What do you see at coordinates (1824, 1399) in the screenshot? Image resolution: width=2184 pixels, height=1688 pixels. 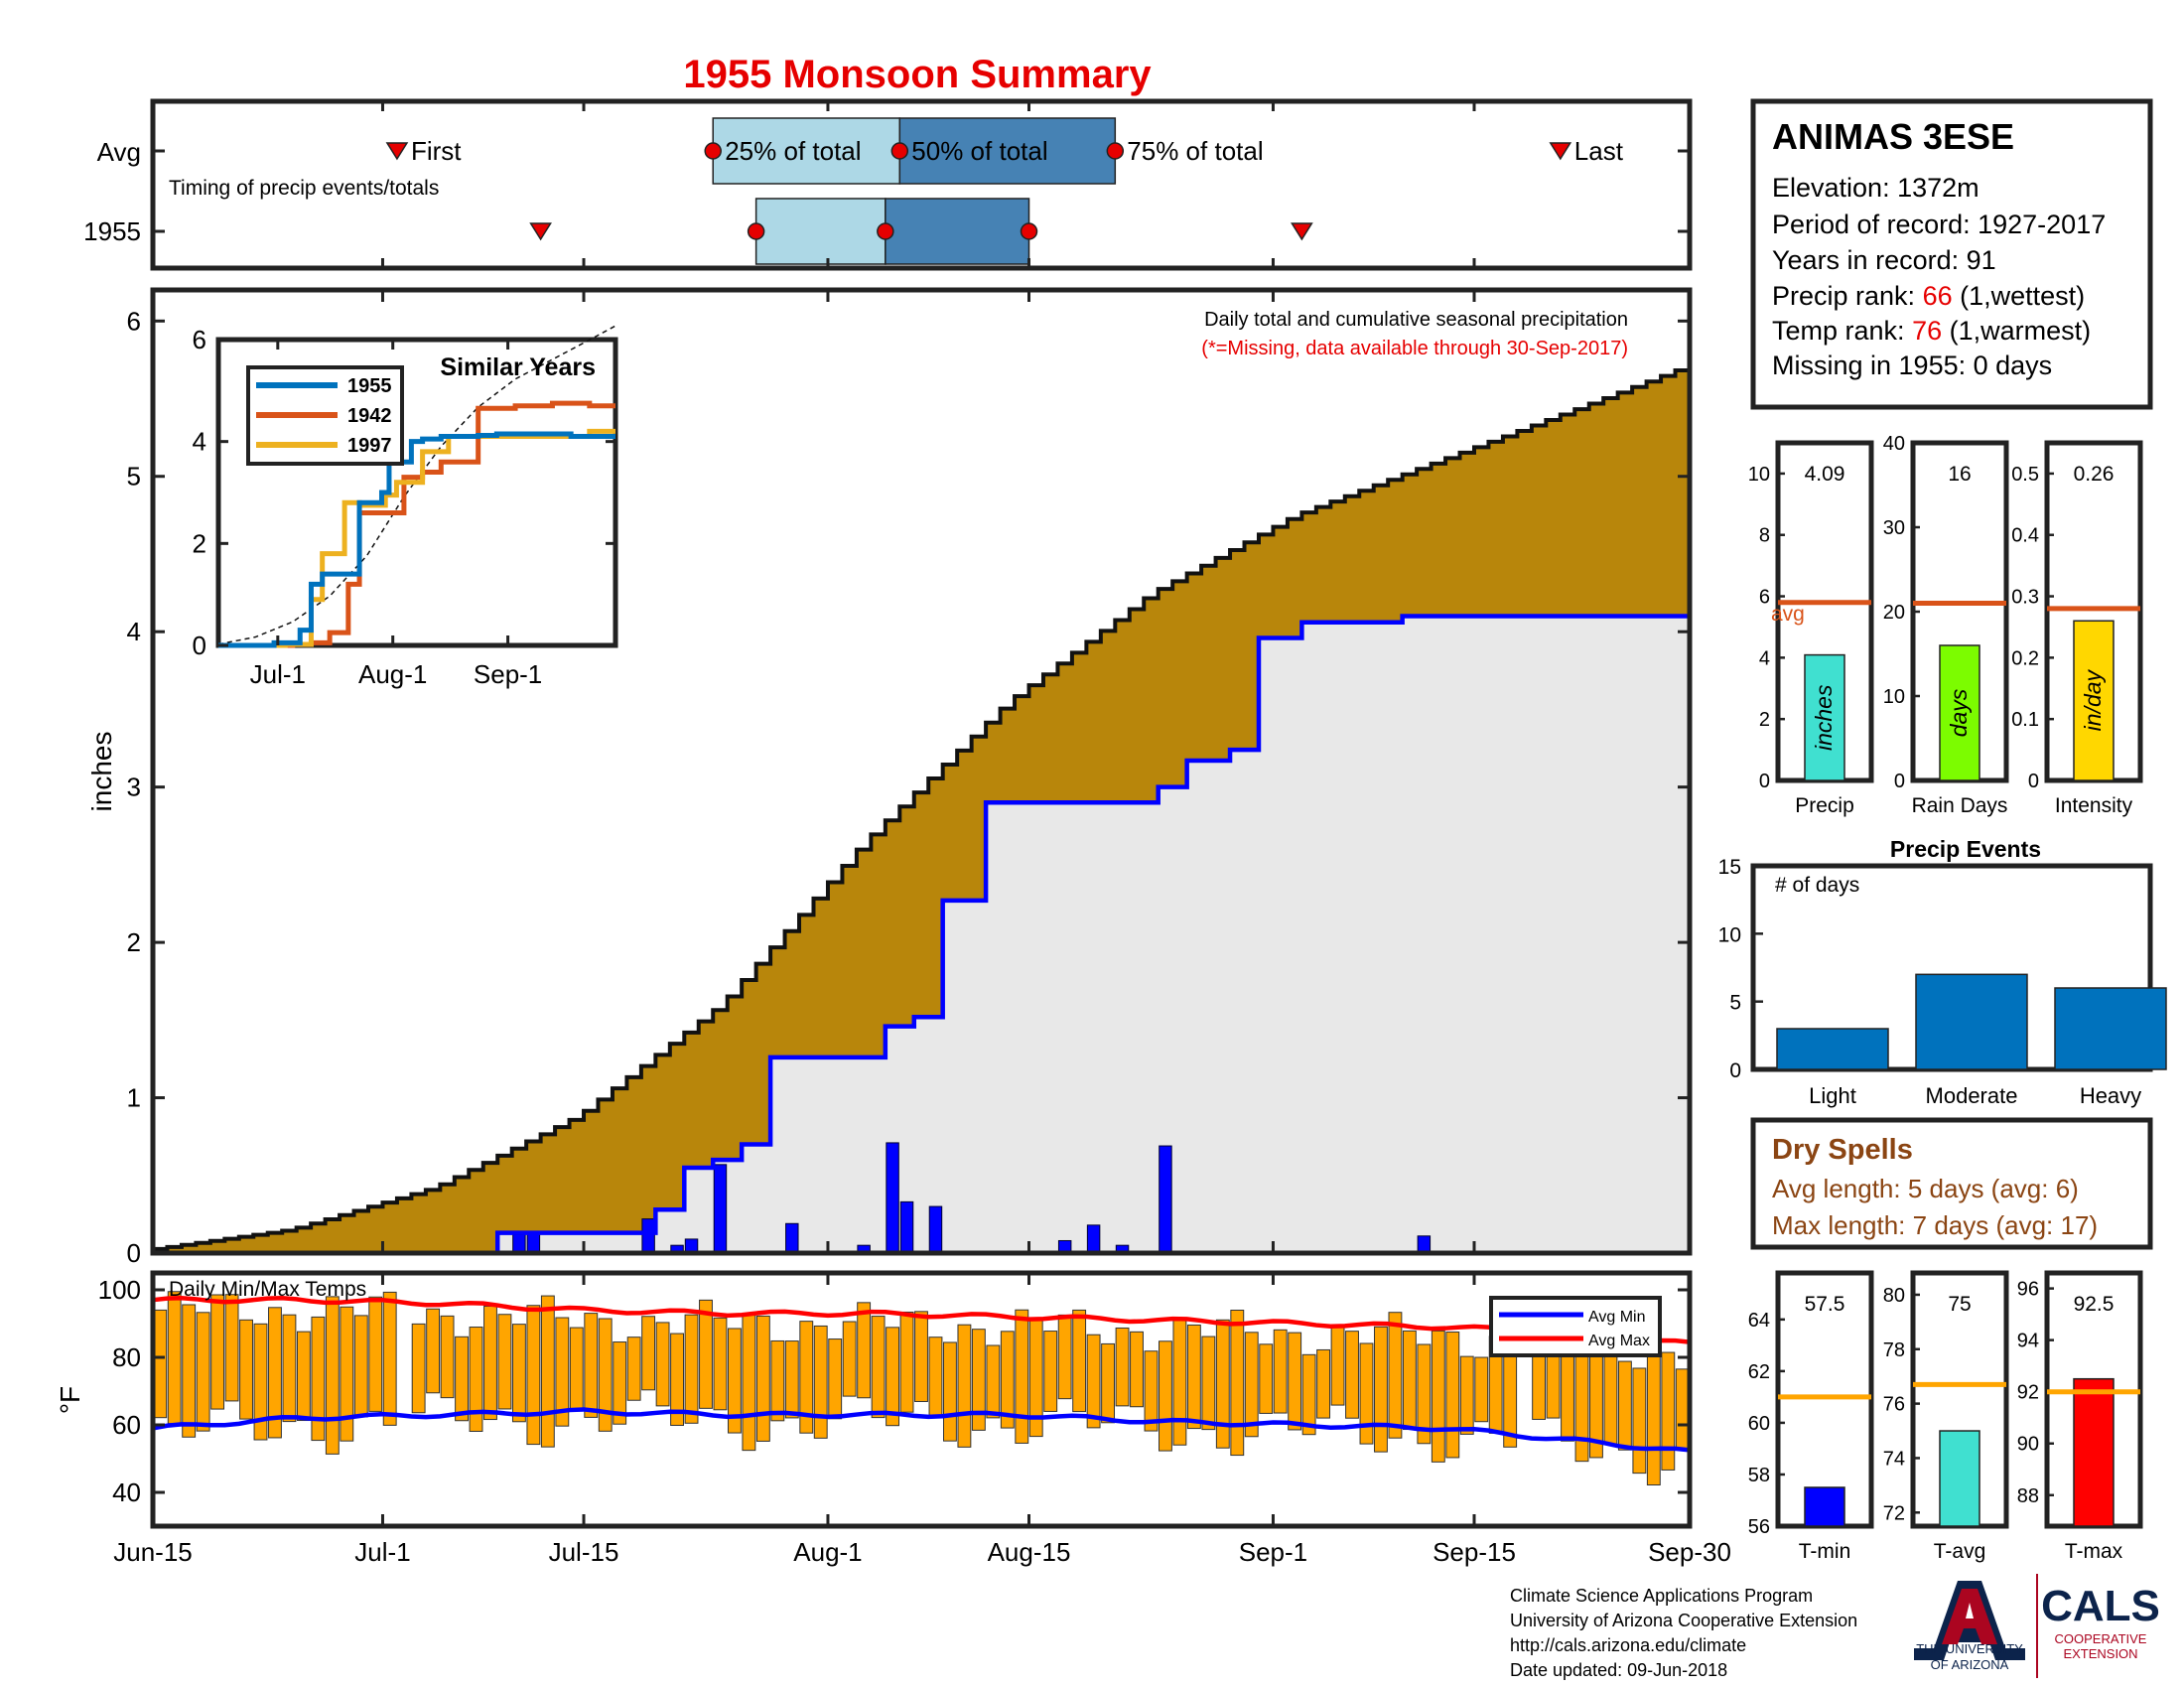 I see `small-panel-frame` at bounding box center [1824, 1399].